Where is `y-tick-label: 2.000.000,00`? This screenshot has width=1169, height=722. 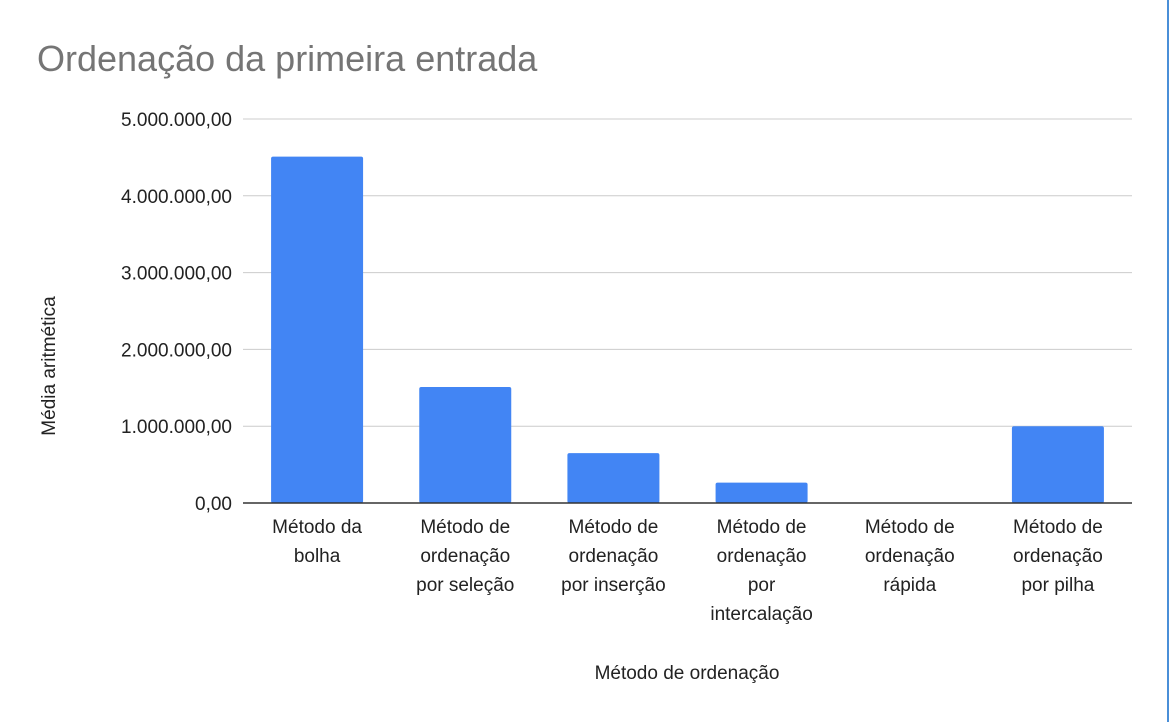
y-tick-label: 2.000.000,00 is located at coordinates (176, 350).